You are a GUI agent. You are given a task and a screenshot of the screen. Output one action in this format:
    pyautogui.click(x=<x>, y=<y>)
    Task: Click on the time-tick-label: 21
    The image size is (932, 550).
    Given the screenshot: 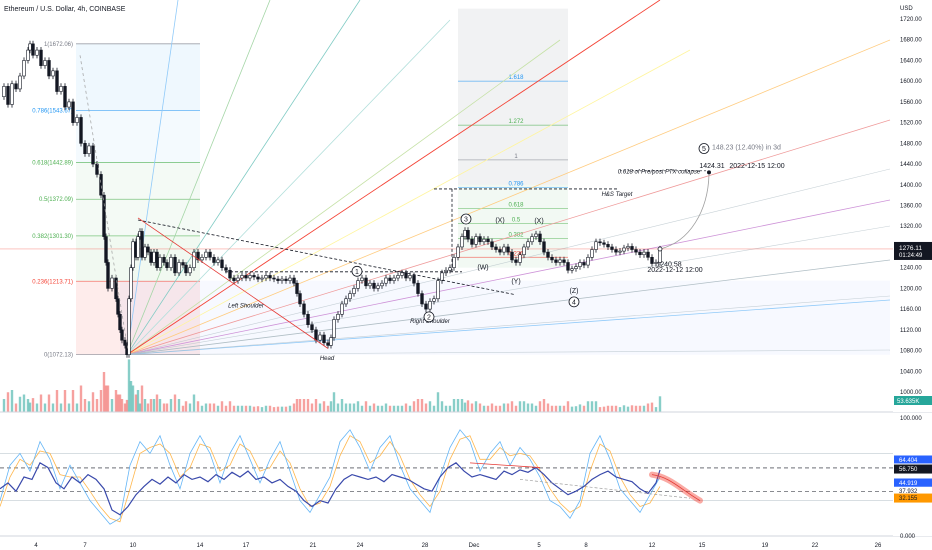 What is the action you would take?
    pyautogui.click(x=313, y=546)
    